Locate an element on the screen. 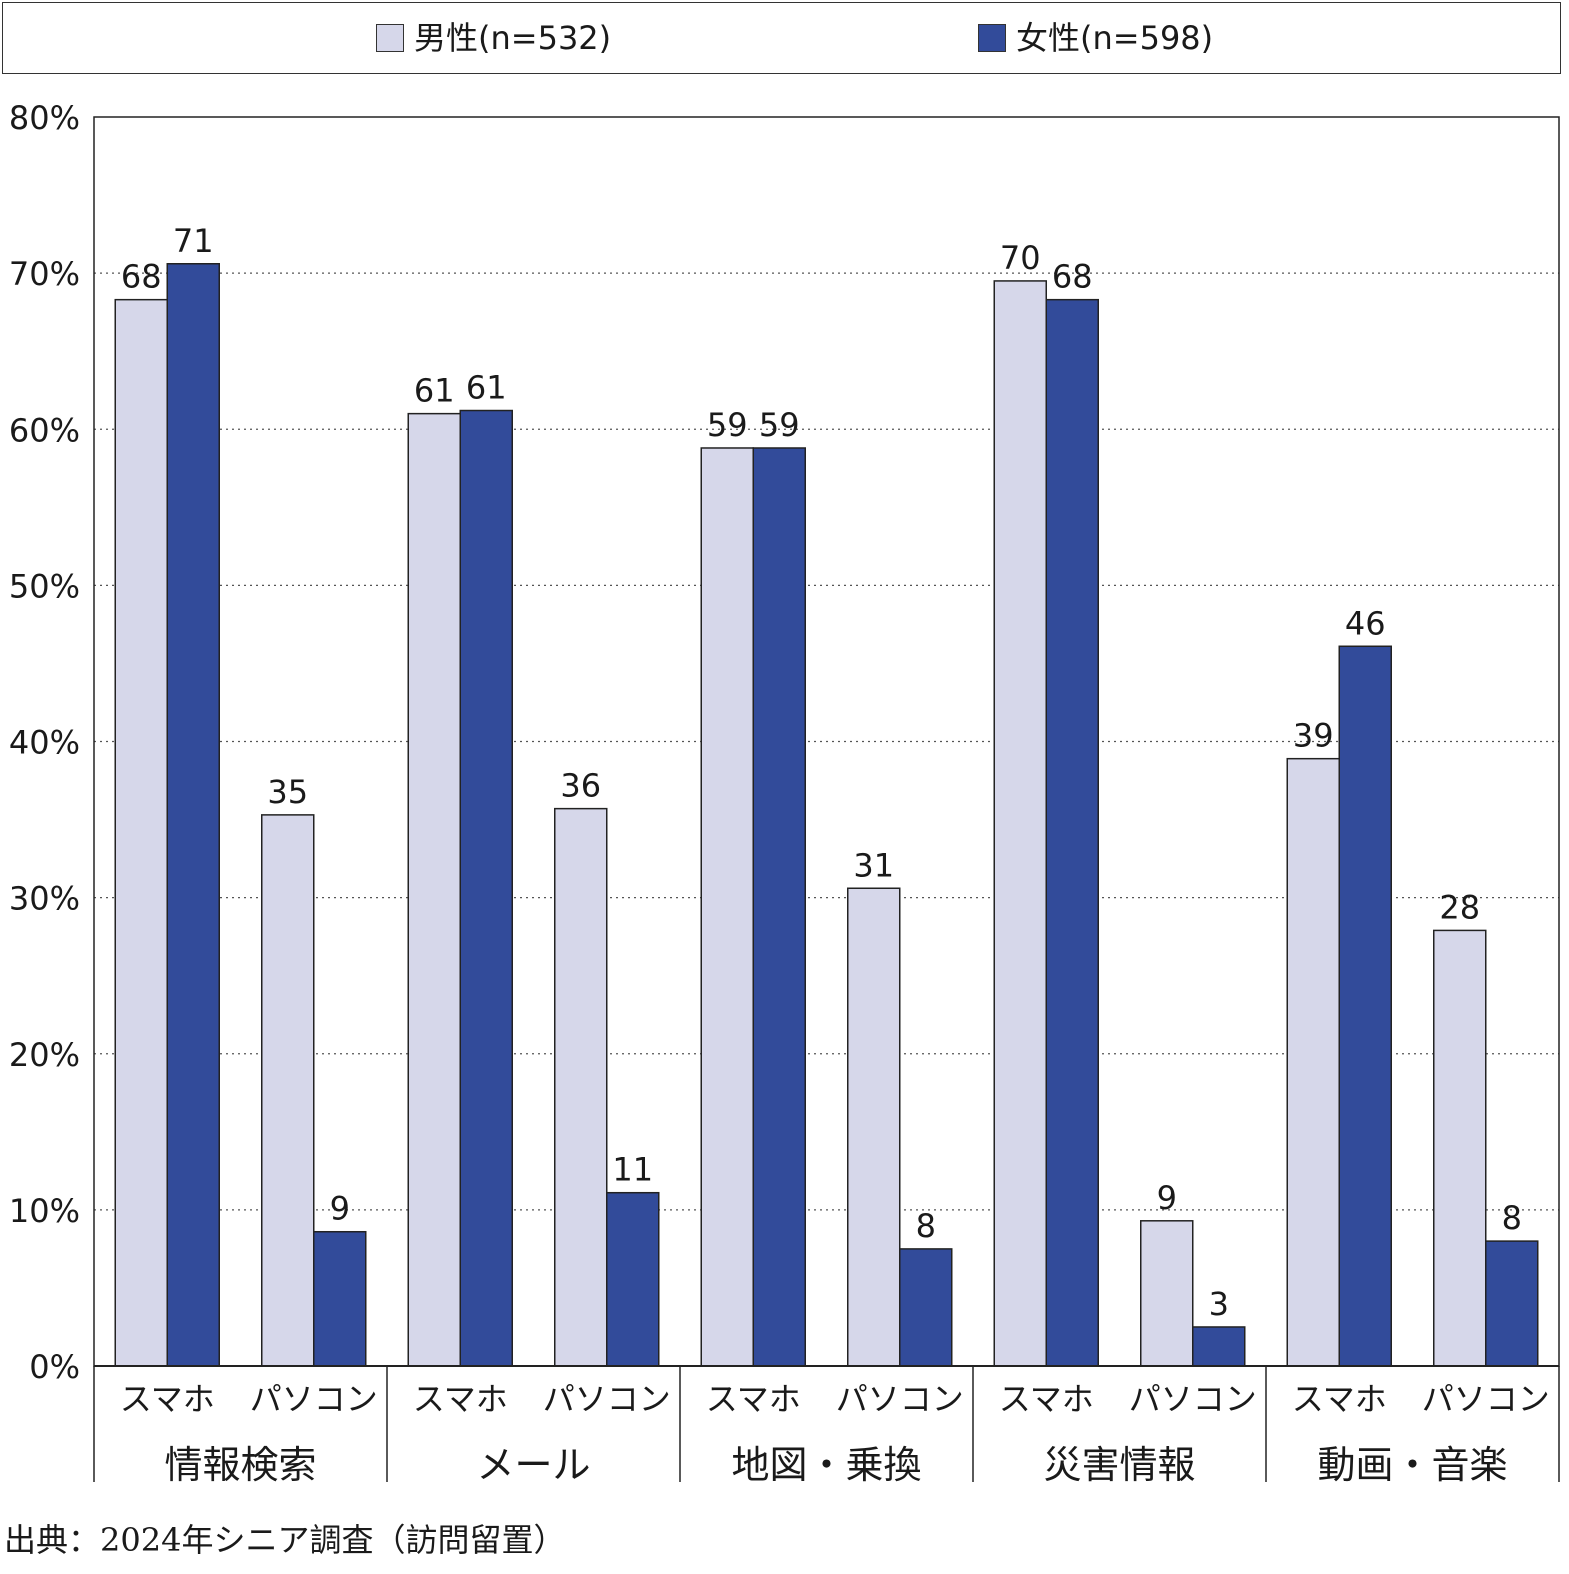 Image resolution: width=1569 pixels, height=1574 pixels. y-tick-label: 60% is located at coordinates (44, 430).